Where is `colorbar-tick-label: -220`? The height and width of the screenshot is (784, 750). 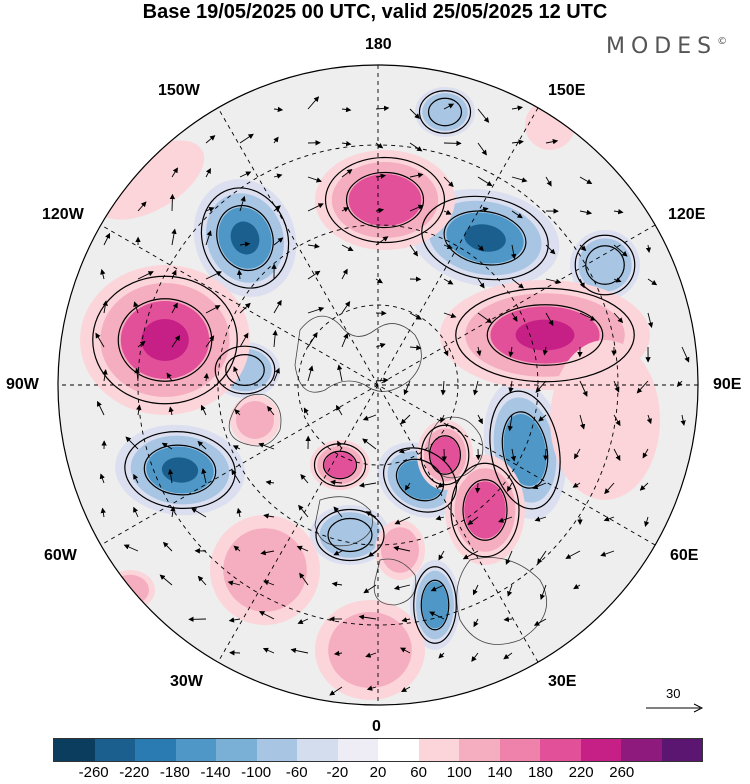 colorbar-tick-label: -220 is located at coordinates (134, 772).